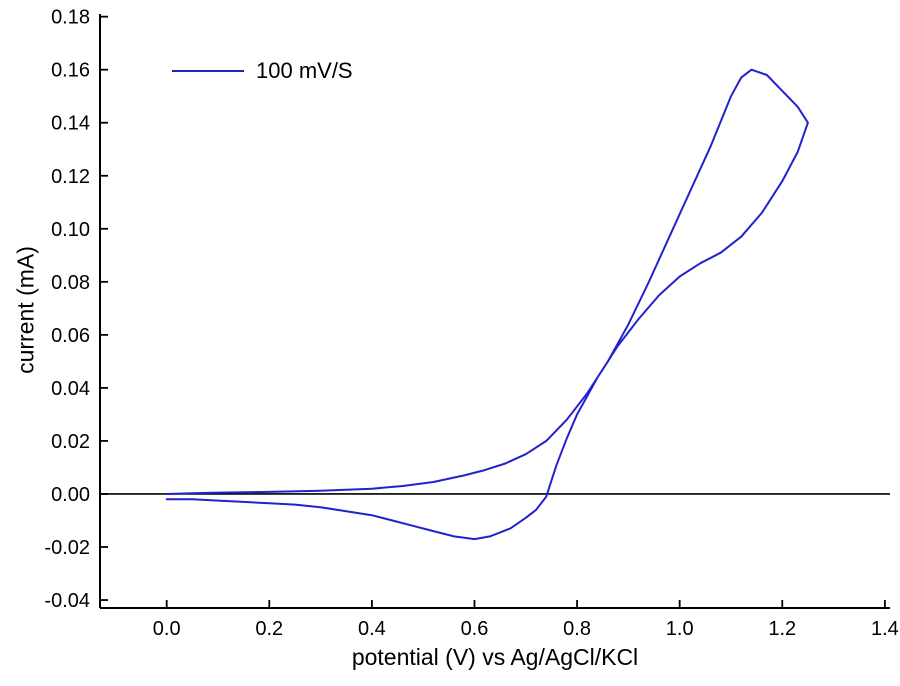 The height and width of the screenshot is (686, 900). Describe the element at coordinates (167, 629) in the screenshot. I see `x-tick-label: 0.0` at that location.